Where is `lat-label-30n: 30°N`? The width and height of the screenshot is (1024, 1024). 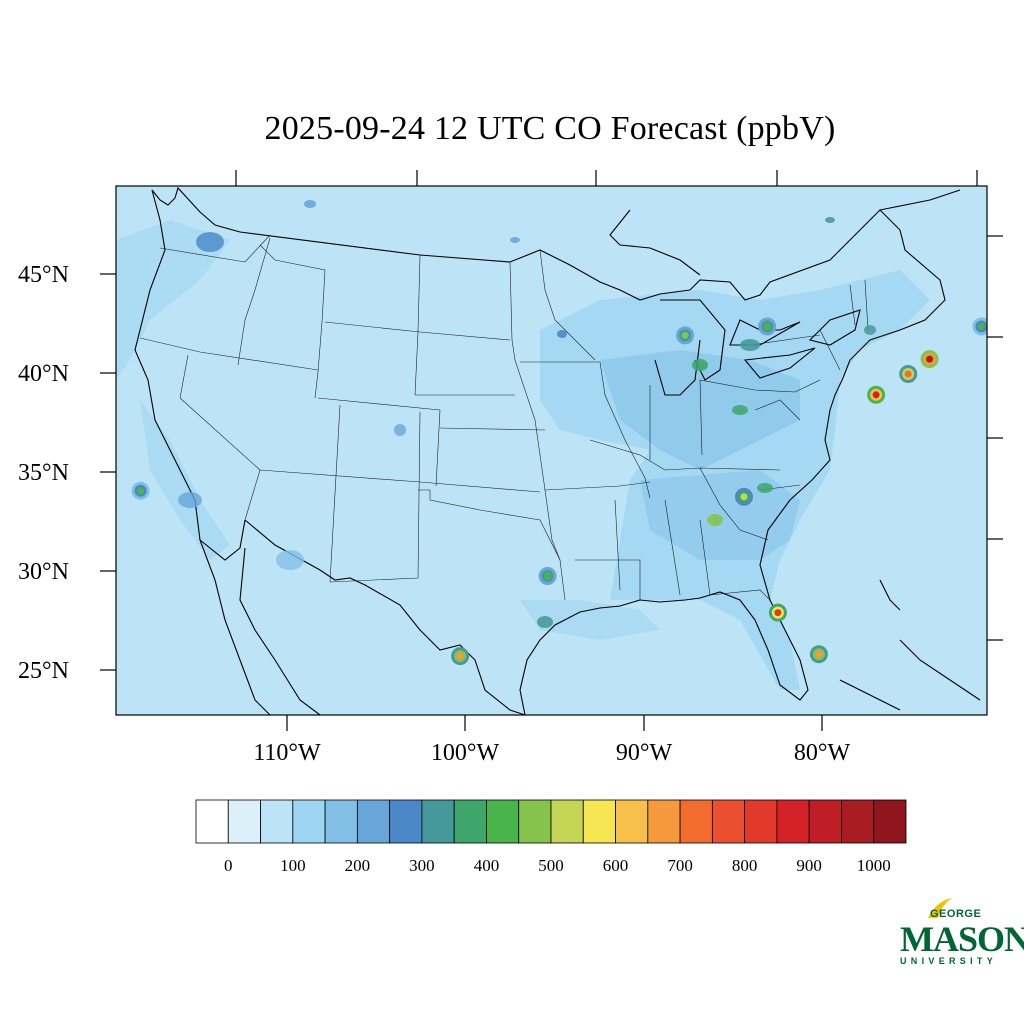 lat-label-30n: 30°N is located at coordinates (43, 572).